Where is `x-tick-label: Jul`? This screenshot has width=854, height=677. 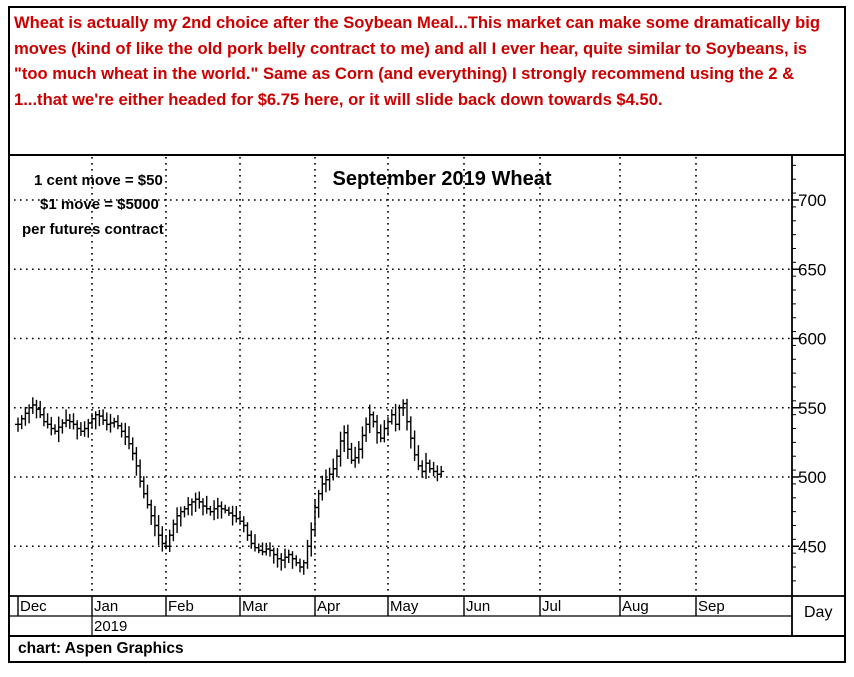
x-tick-label: Jul is located at coordinates (551, 606).